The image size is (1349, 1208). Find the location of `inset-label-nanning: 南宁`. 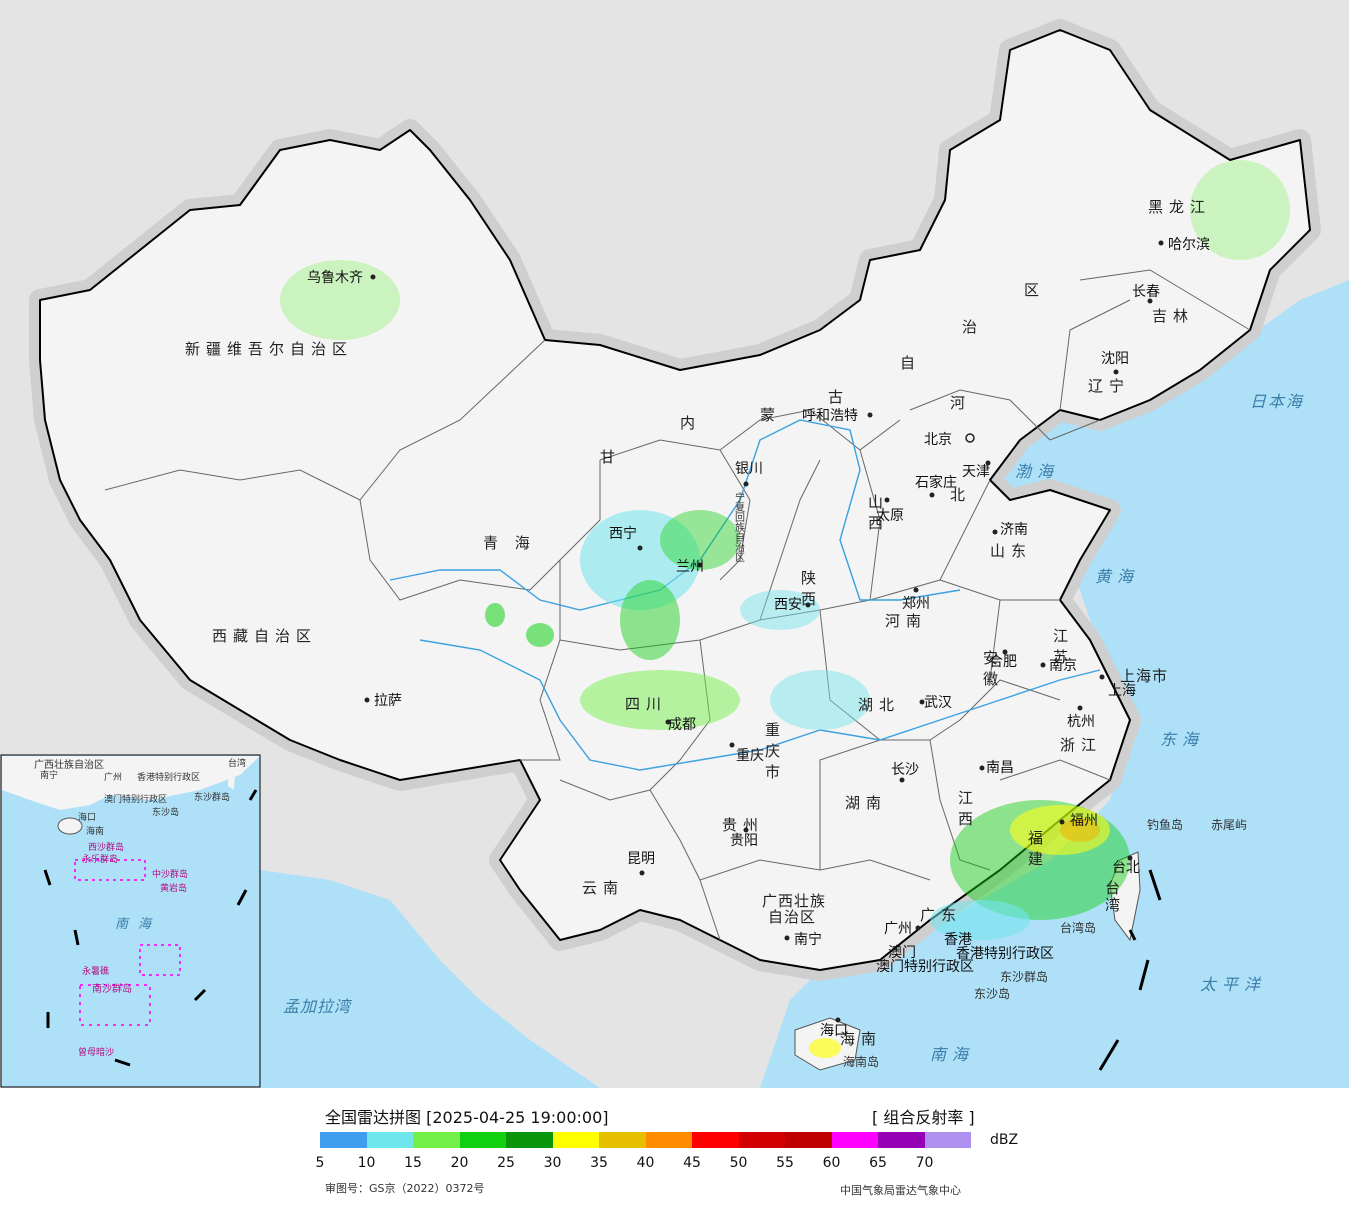

inset-label-nanning: 南宁 is located at coordinates (49, 775).